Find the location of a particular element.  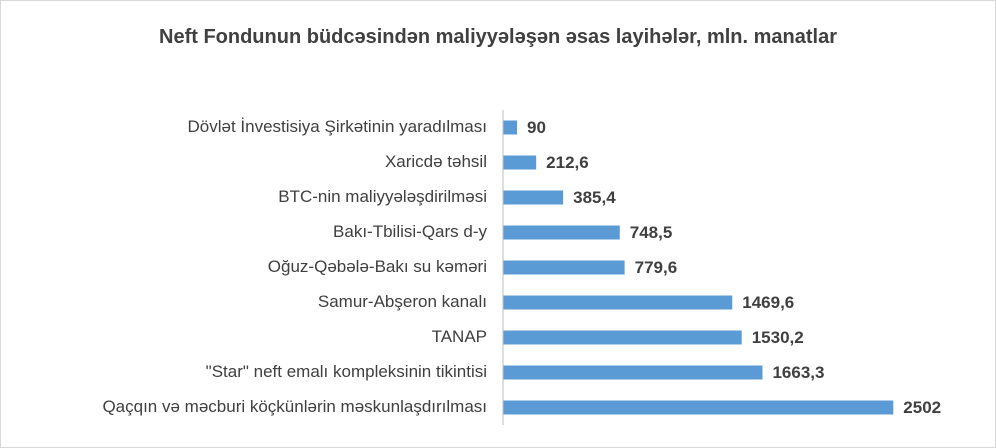

y-tick-label: "Star" neft emalı kompleksinin tikintisi is located at coordinates (346, 371).